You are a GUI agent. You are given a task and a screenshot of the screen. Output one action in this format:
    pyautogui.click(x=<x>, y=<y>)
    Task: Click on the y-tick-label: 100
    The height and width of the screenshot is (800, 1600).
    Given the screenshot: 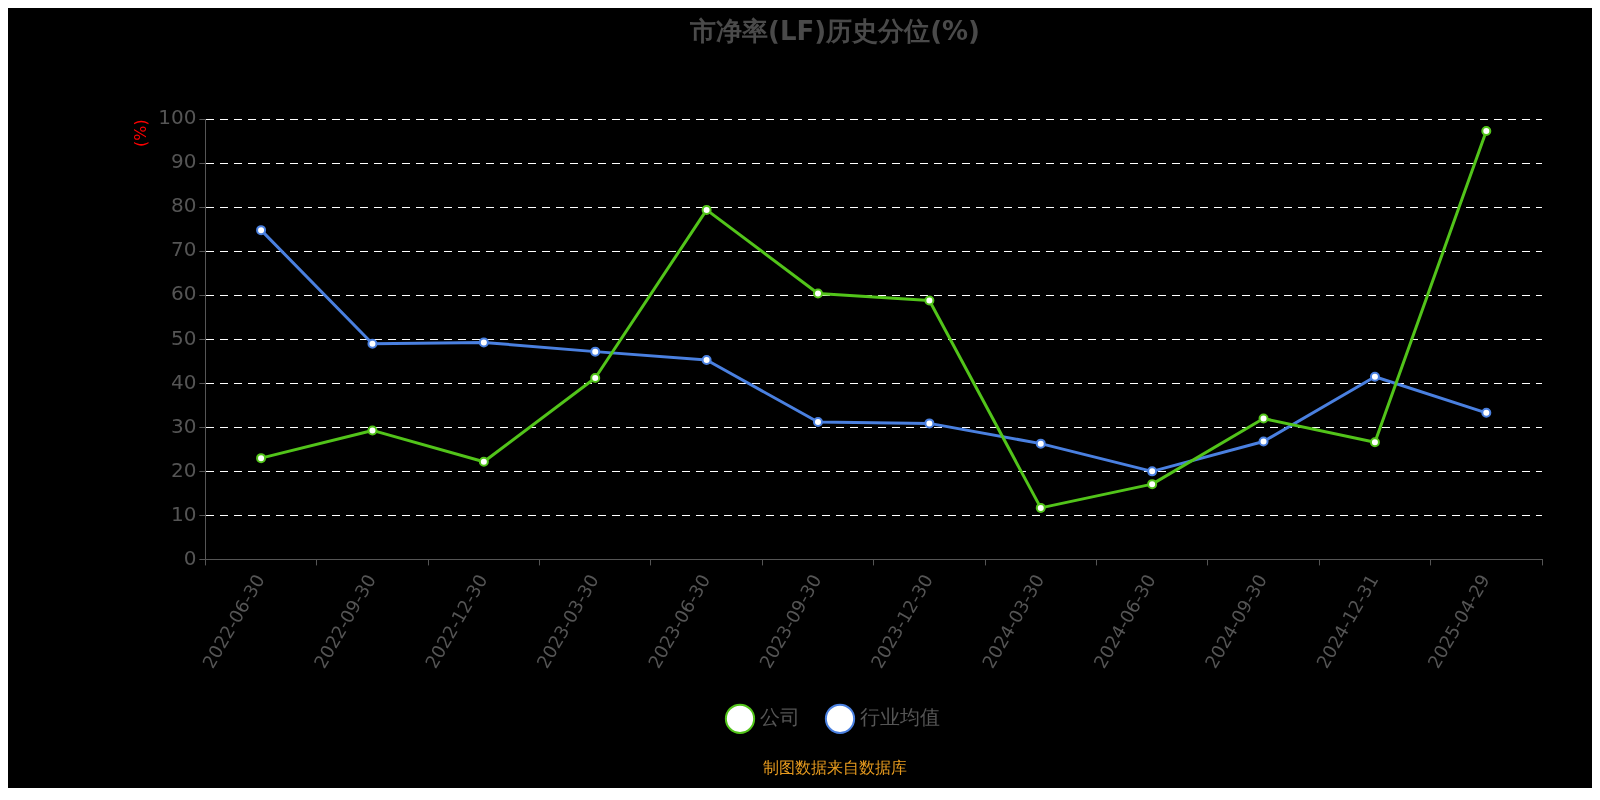 What is the action you would take?
    pyautogui.click(x=177, y=117)
    